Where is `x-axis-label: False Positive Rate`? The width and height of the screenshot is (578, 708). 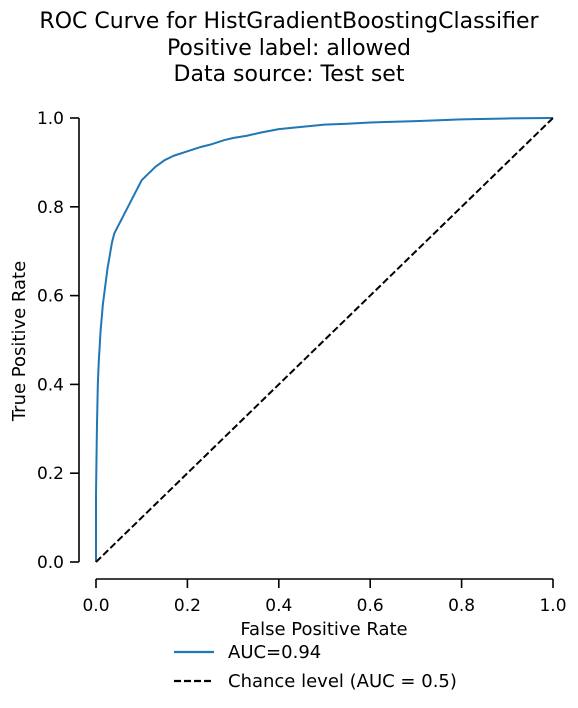 x-axis-label: False Positive Rate is located at coordinates (323, 629).